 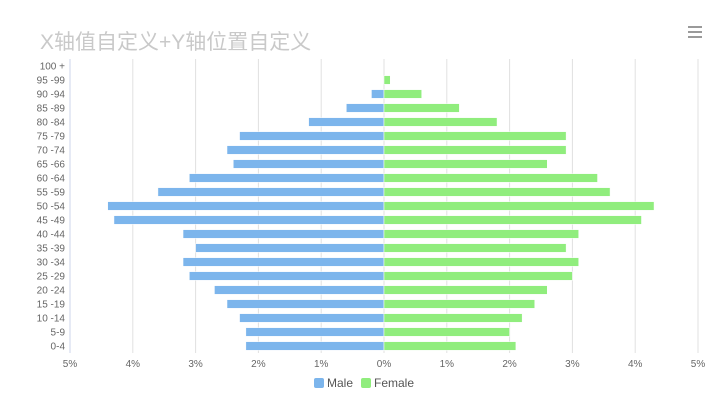 What do you see at coordinates (51, 123) in the screenshot?
I see `y-tick-label: 80 -84` at bounding box center [51, 123].